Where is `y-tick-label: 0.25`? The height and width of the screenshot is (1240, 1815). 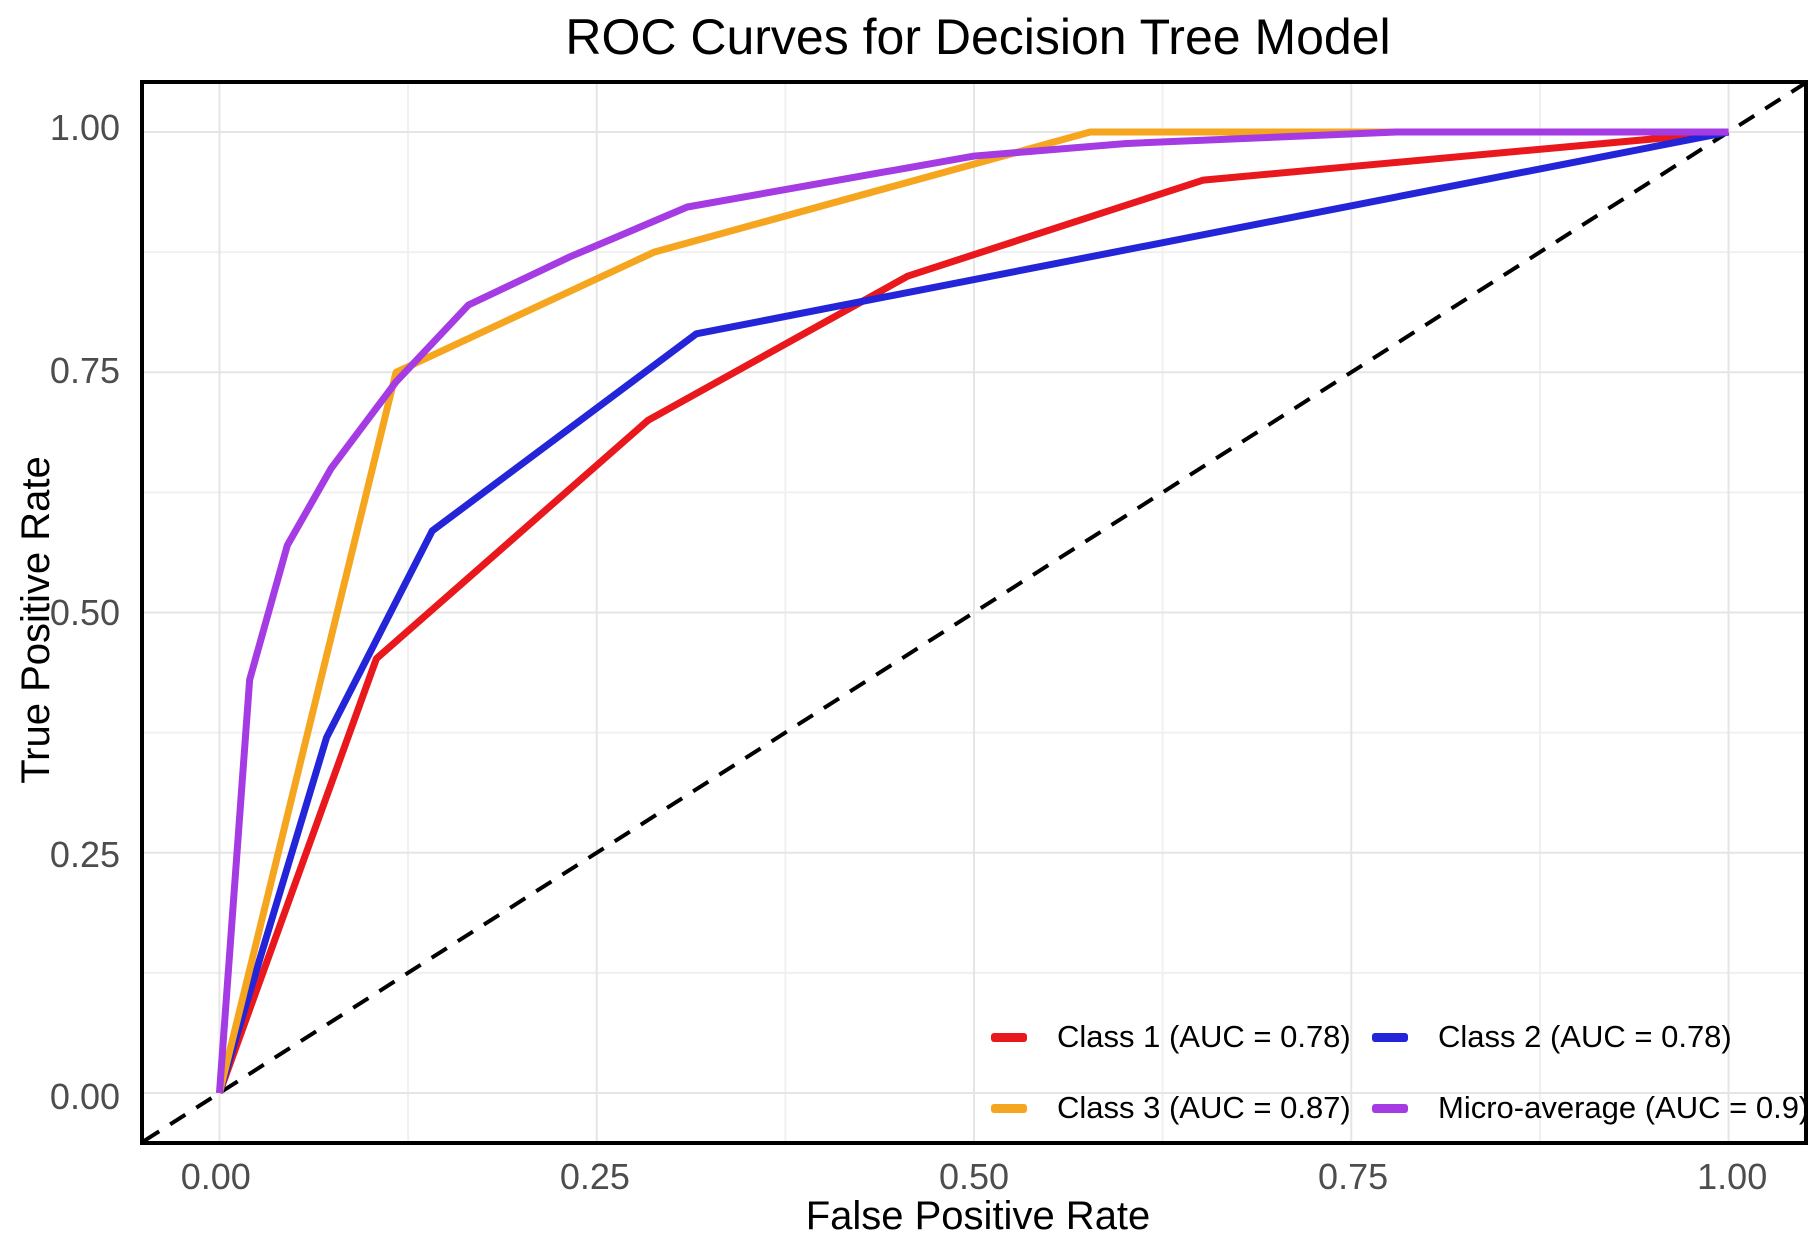 y-tick-label: 0.25 is located at coordinates (84, 854).